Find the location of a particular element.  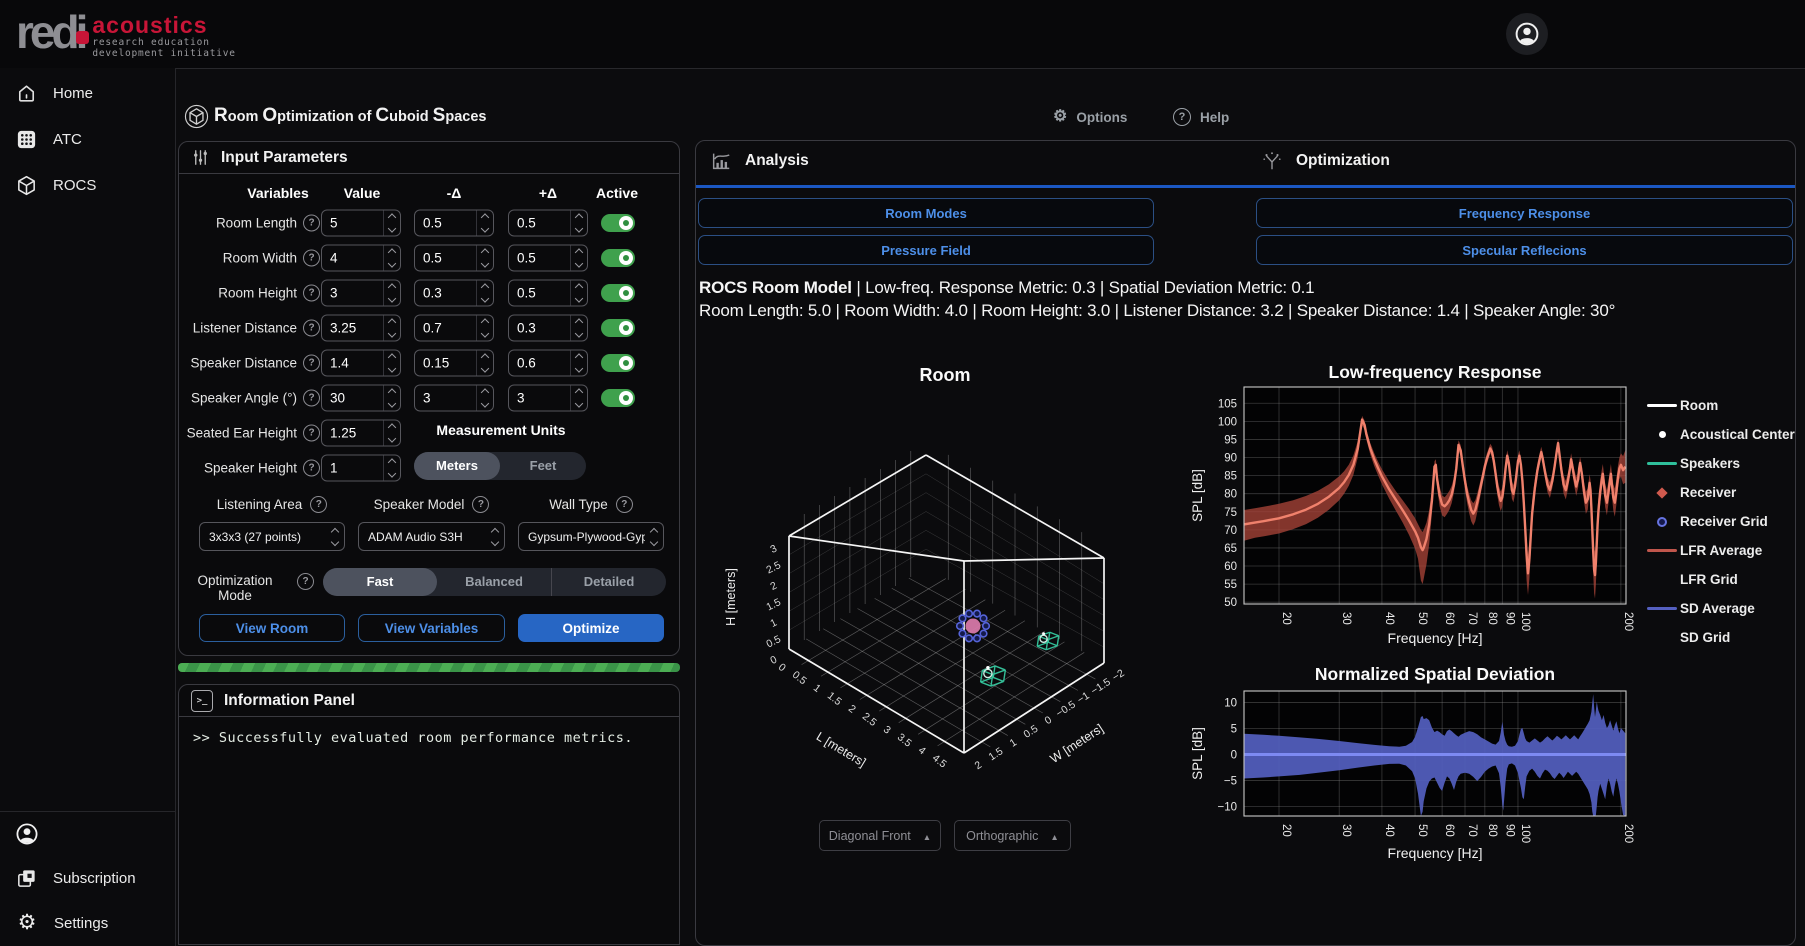

value-input: 3.25 is located at coordinates (361, 327).